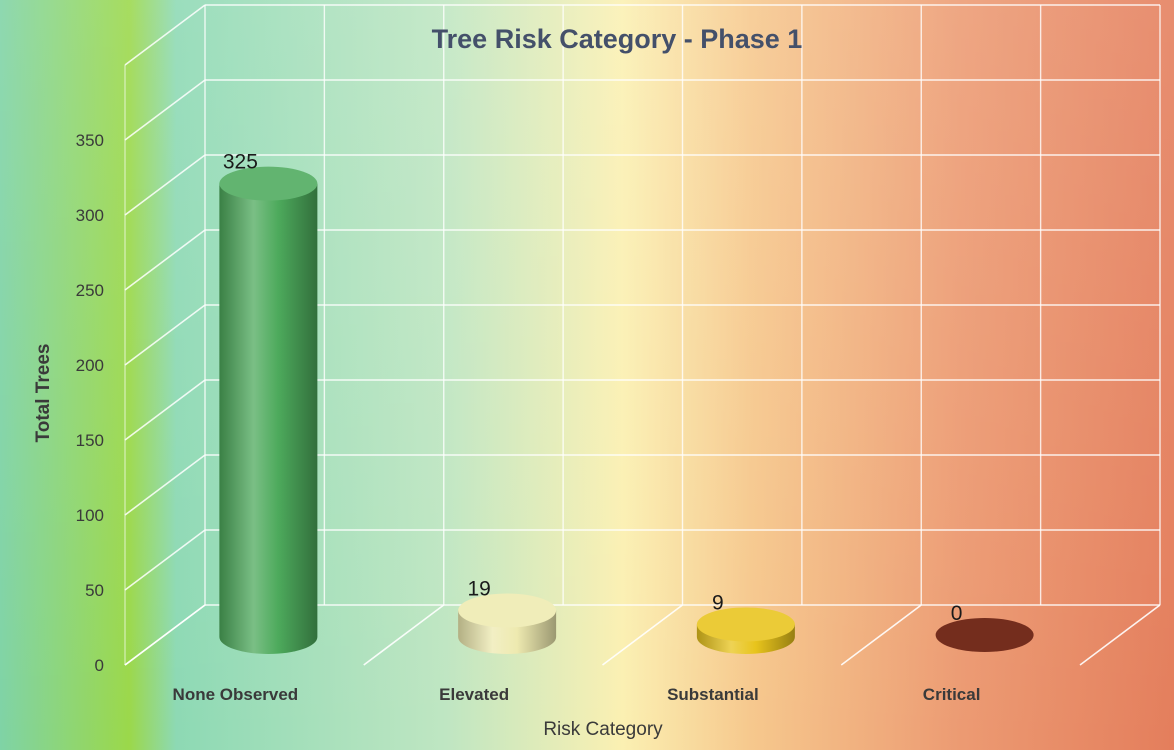 This screenshot has width=1174, height=750. Describe the element at coordinates (90, 365) in the screenshot. I see `y-tick-label: 200` at that location.